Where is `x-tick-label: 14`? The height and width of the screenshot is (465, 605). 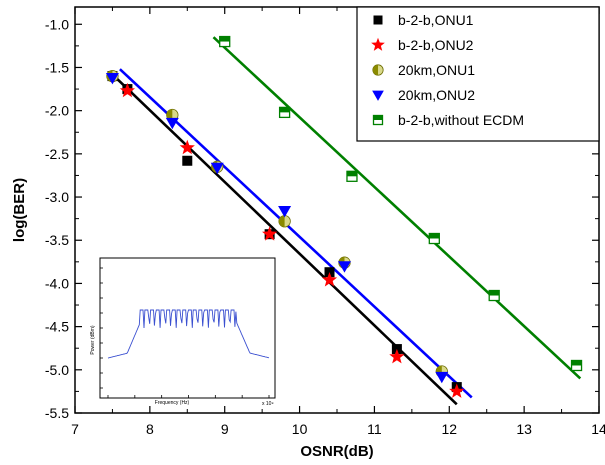 x-tick-label: 14 is located at coordinates (598, 429).